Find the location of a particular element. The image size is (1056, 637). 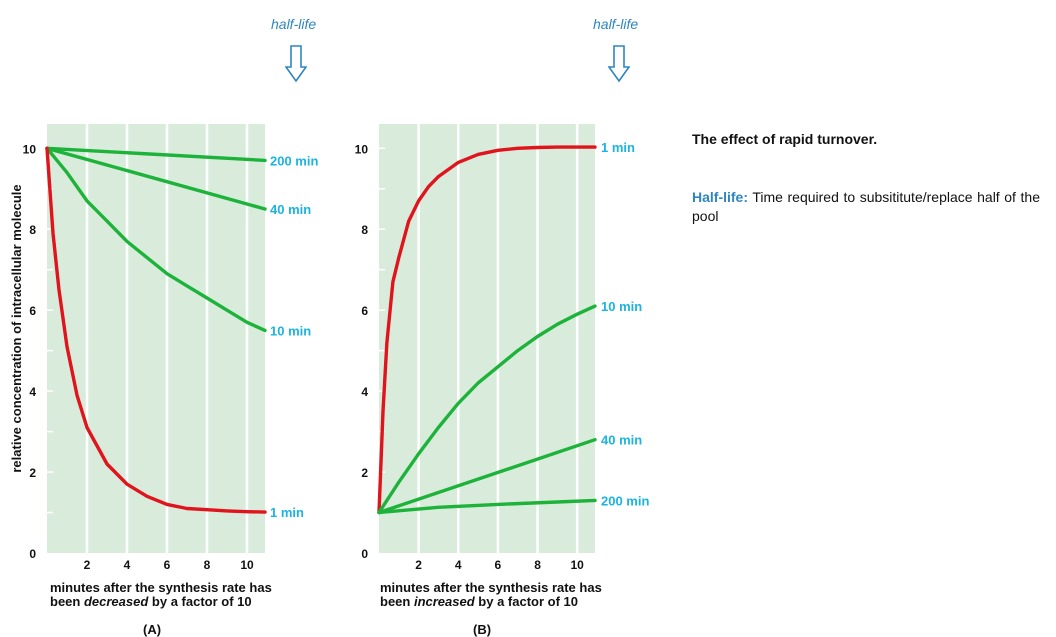

y-tick-label-b: 8 is located at coordinates (364, 230).